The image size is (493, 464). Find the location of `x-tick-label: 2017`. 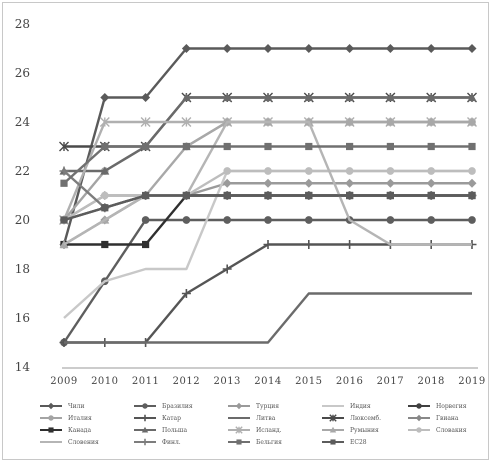

x-tick-label: 2017 is located at coordinates (390, 381).